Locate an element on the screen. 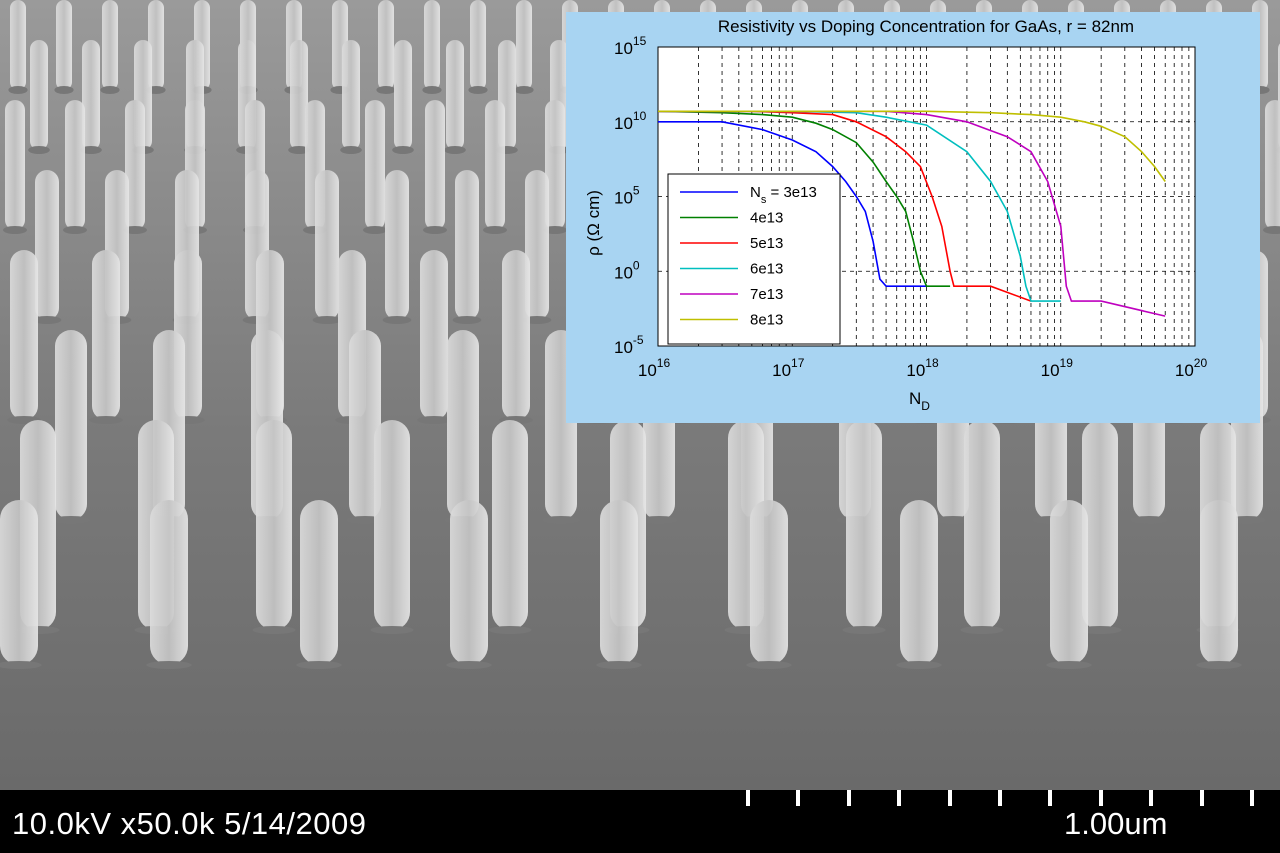 The width and height of the screenshot is (1280, 853). grid-lines is located at coordinates (926, 196).